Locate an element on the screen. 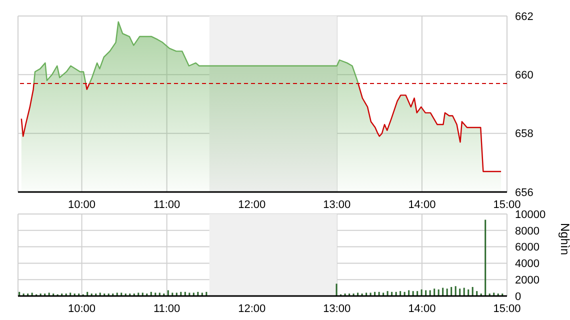 This screenshot has height=320, width=570. y-tick-label: 0 is located at coordinates (518, 296).